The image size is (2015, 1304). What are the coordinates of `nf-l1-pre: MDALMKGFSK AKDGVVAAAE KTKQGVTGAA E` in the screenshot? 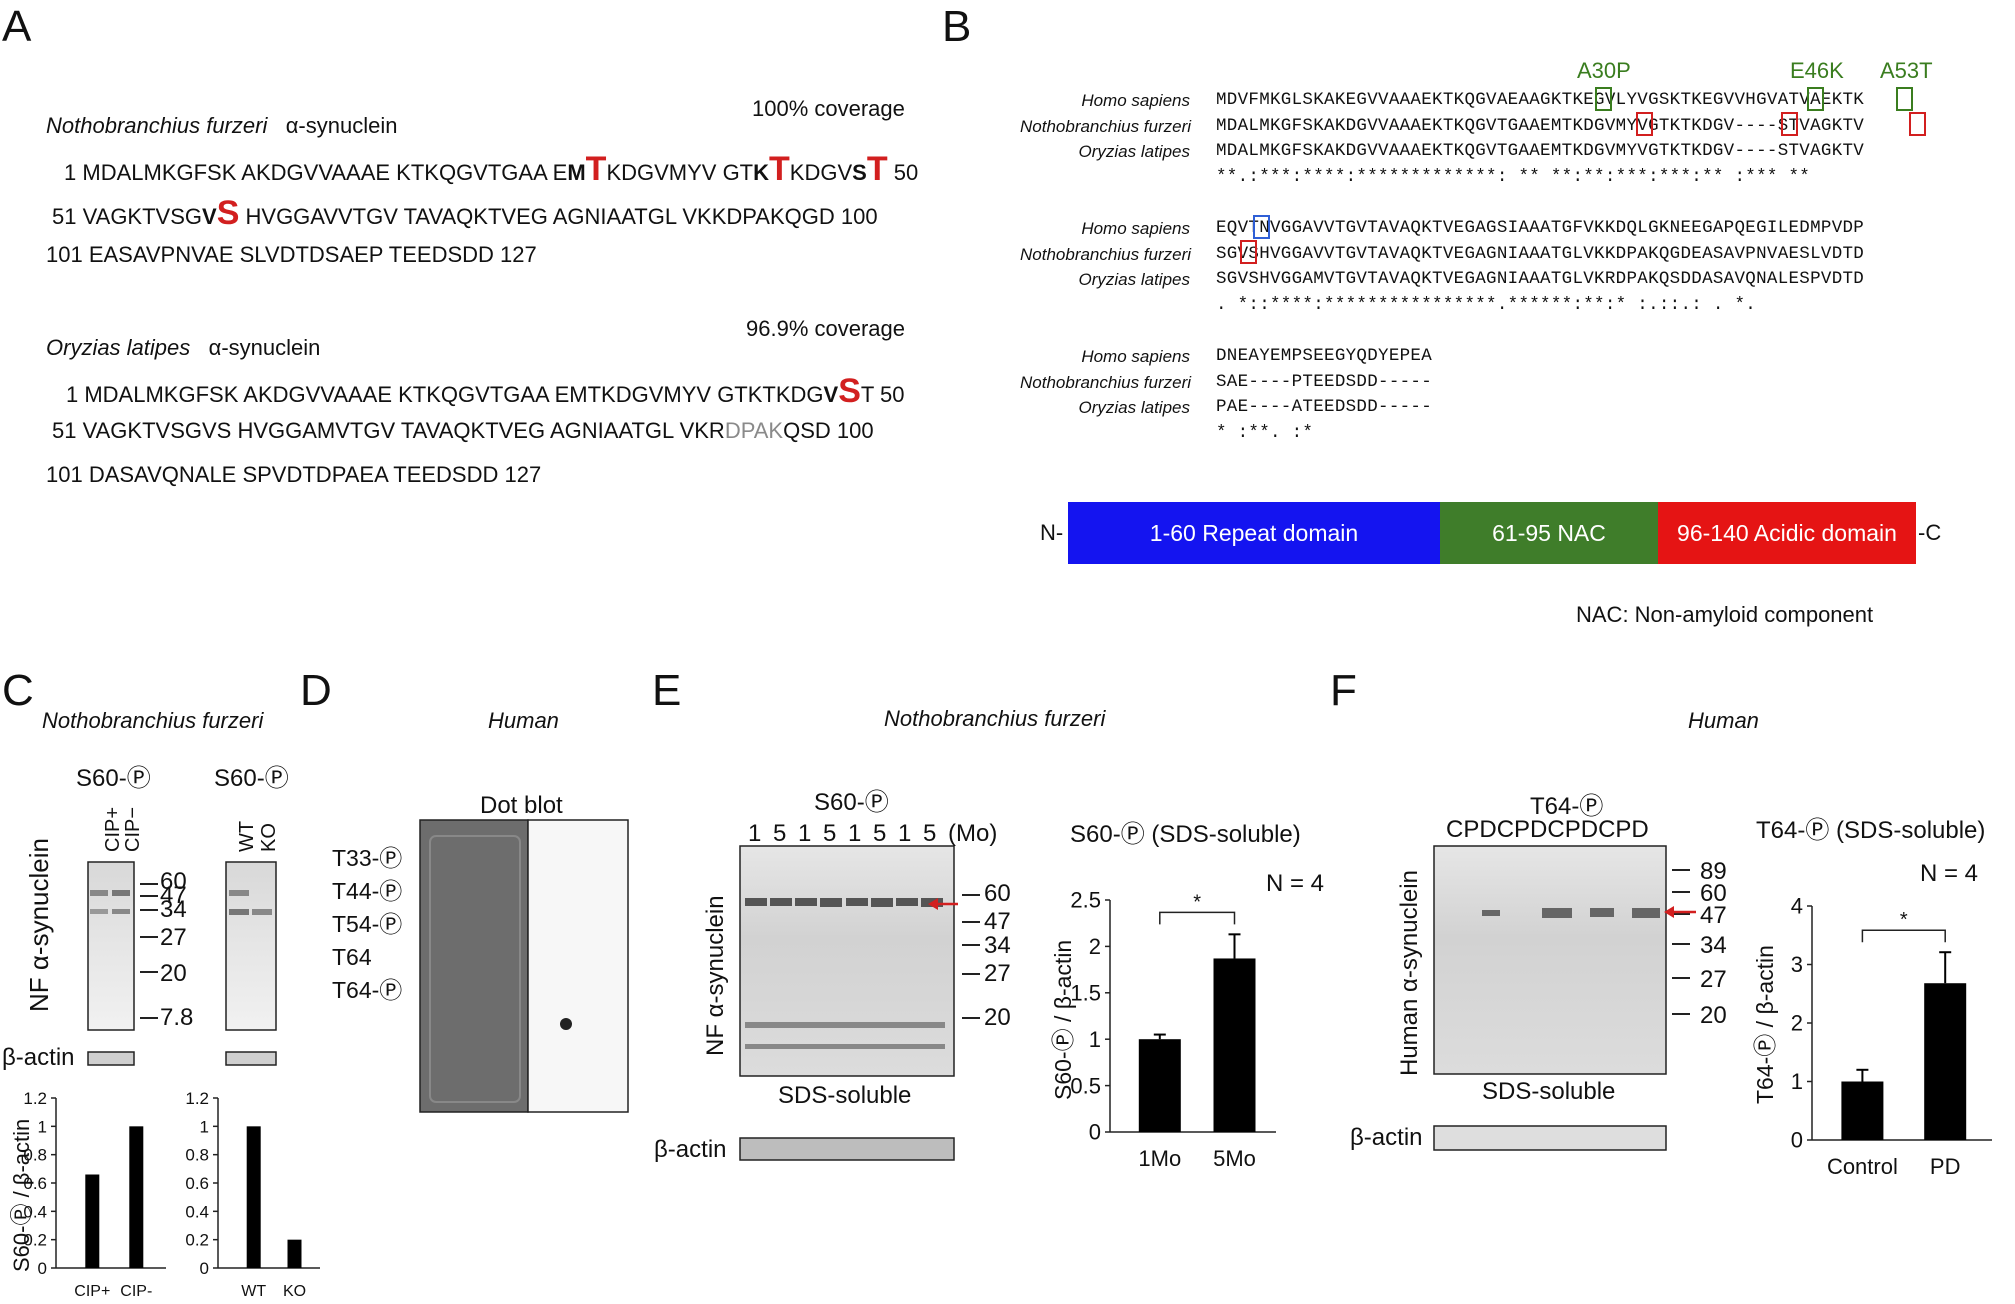 It's located at (325, 172).